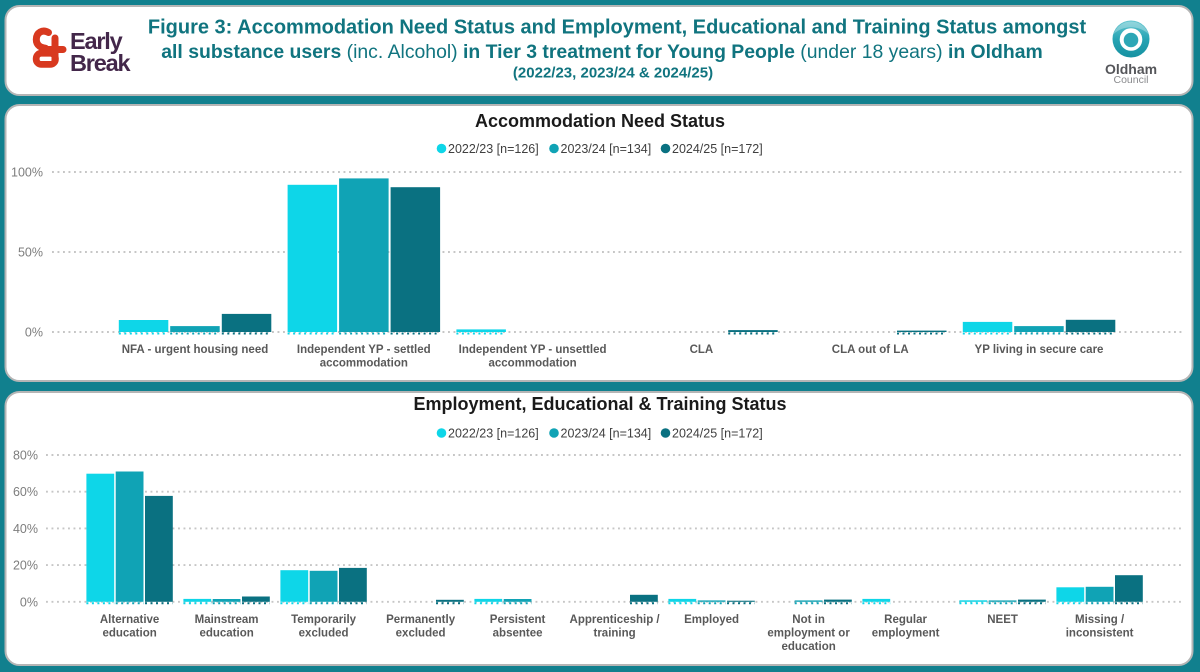 The height and width of the screenshot is (672, 1200). What do you see at coordinates (702, 350) in the screenshot?
I see `svg-text: CLA` at bounding box center [702, 350].